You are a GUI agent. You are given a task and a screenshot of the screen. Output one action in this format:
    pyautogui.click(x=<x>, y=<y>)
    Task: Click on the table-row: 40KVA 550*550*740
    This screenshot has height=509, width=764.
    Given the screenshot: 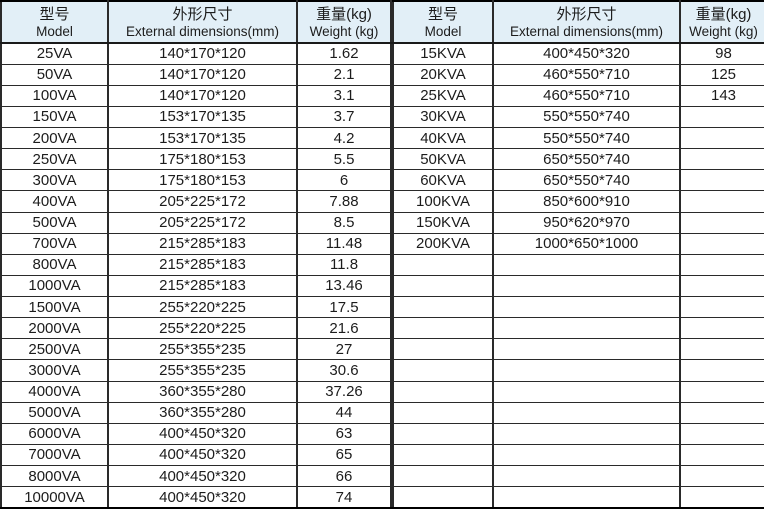 What is the action you would take?
    pyautogui.click(x=578, y=138)
    